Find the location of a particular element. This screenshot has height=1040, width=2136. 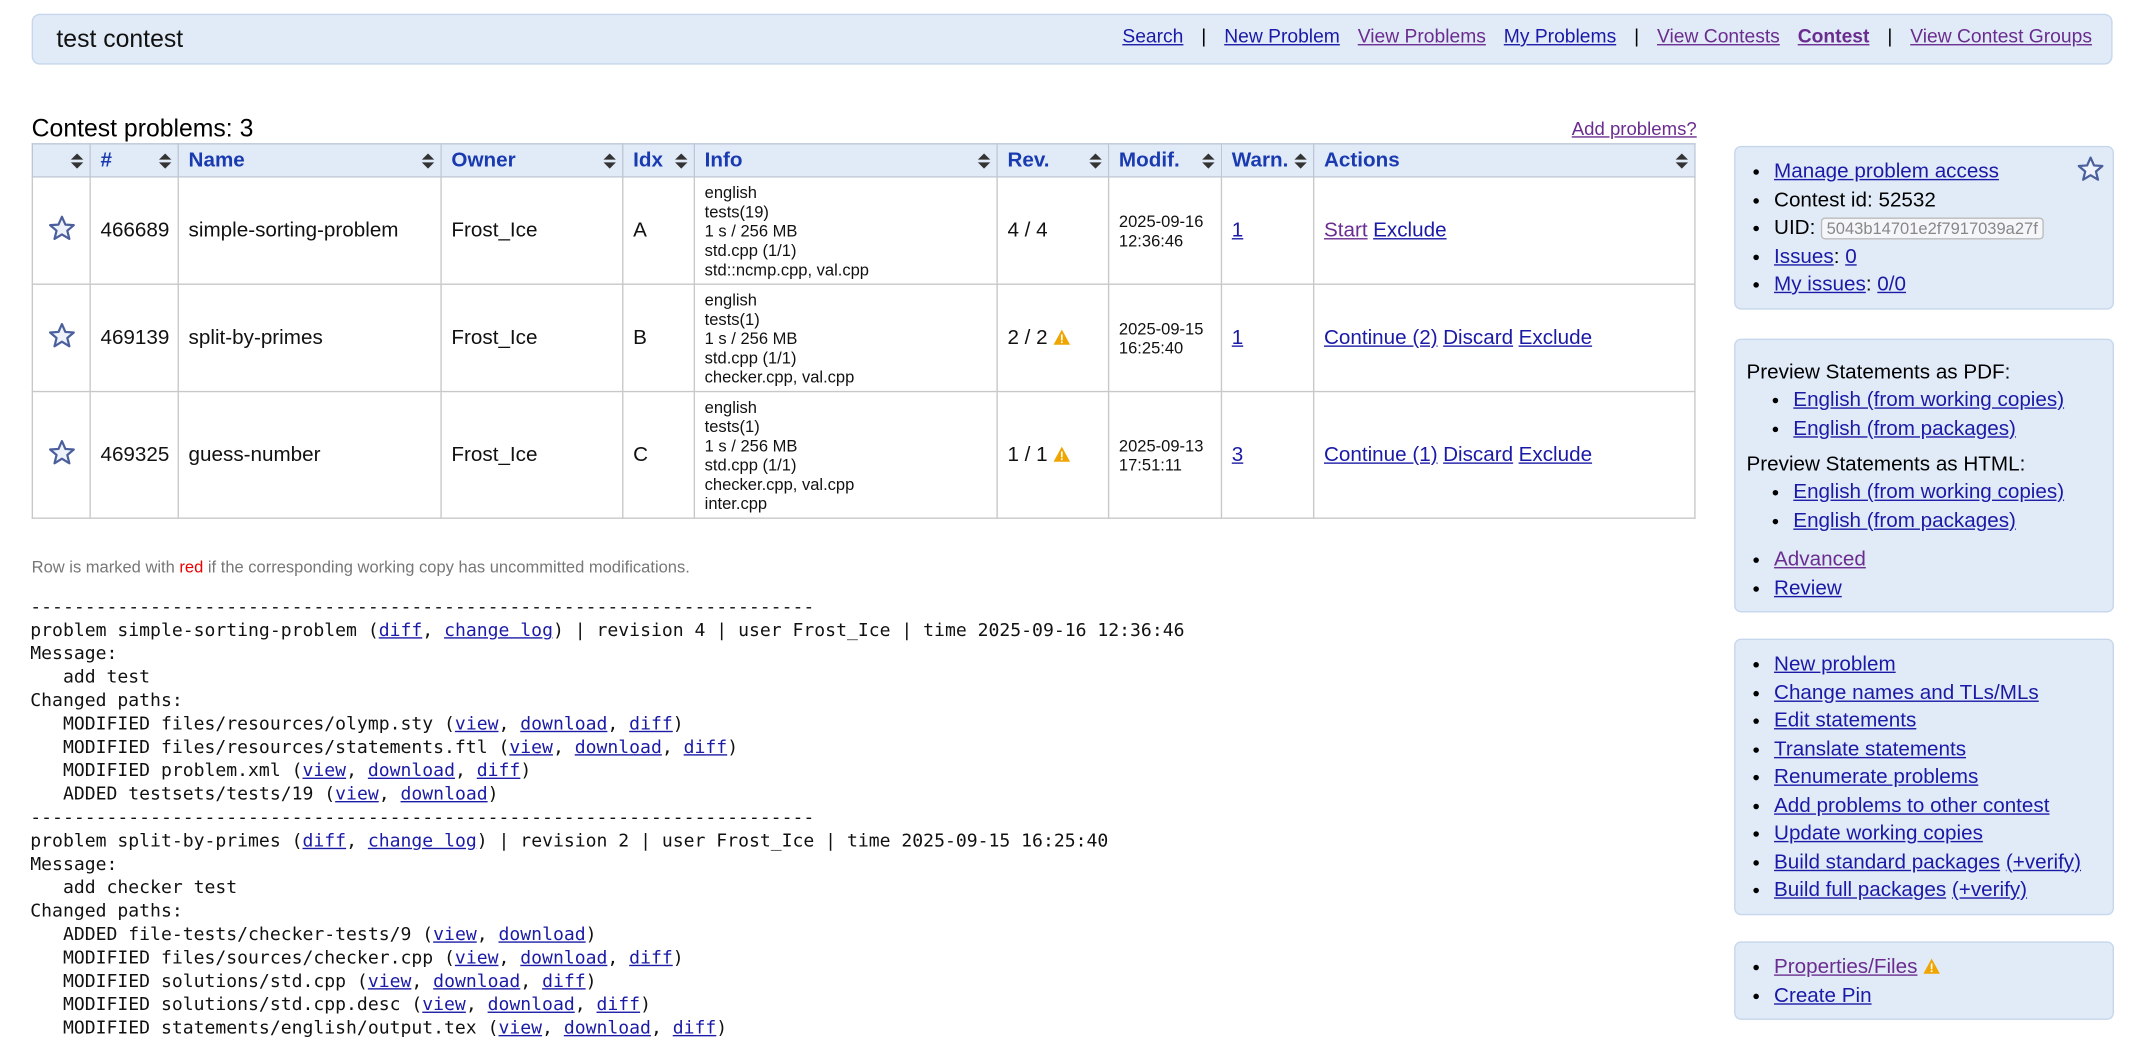

link: Change names and TLs/MLs is located at coordinates (1906, 692).